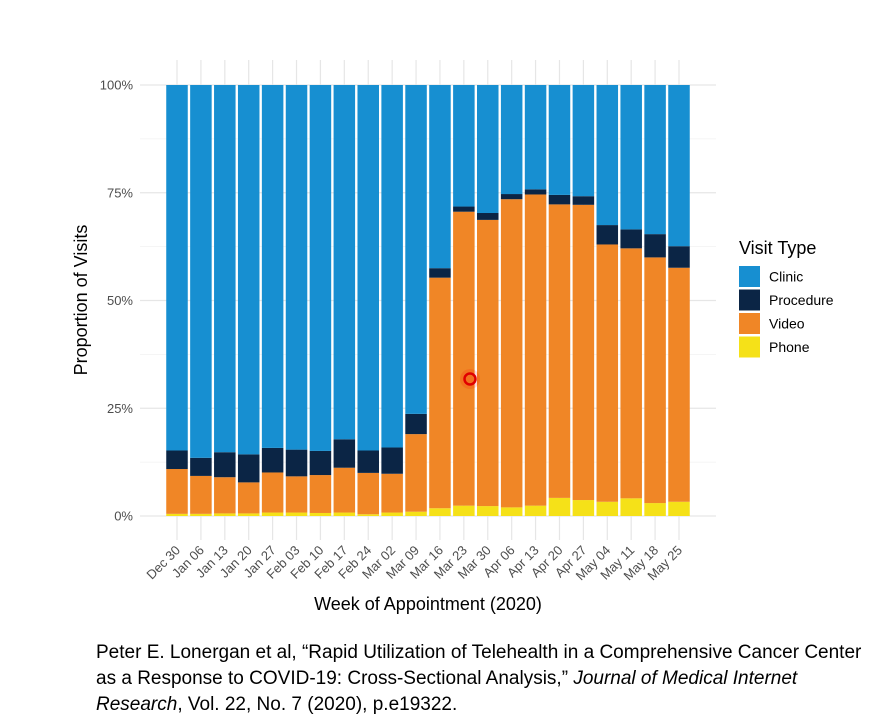  What do you see at coordinates (117, 85) in the screenshot?
I see `y-tick-label: 100%` at bounding box center [117, 85].